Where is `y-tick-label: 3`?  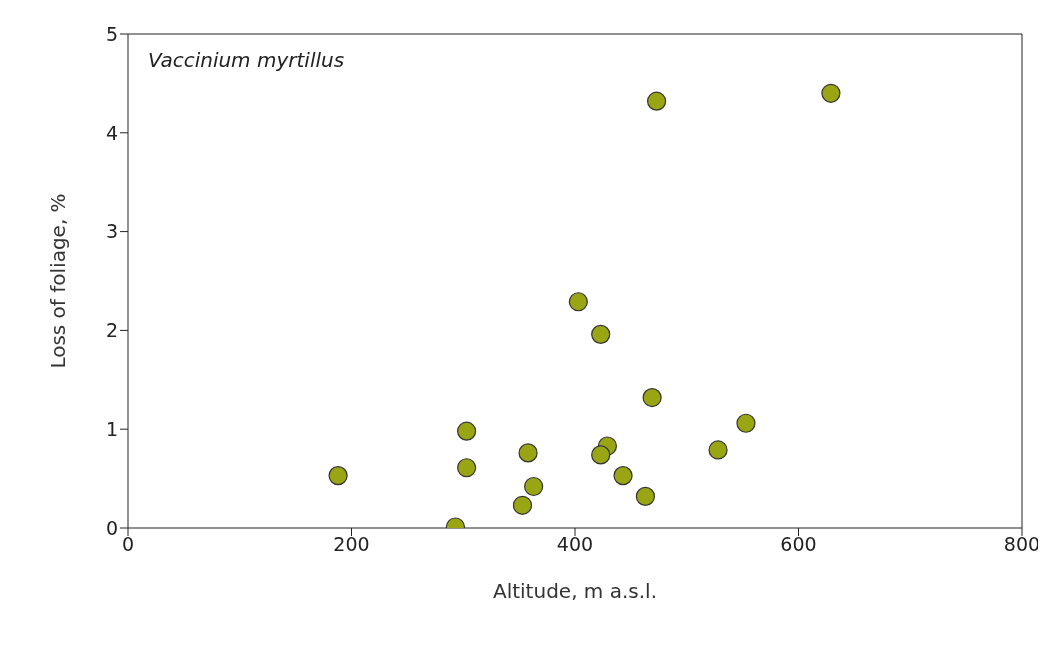 y-tick-label: 3 is located at coordinates (111, 231).